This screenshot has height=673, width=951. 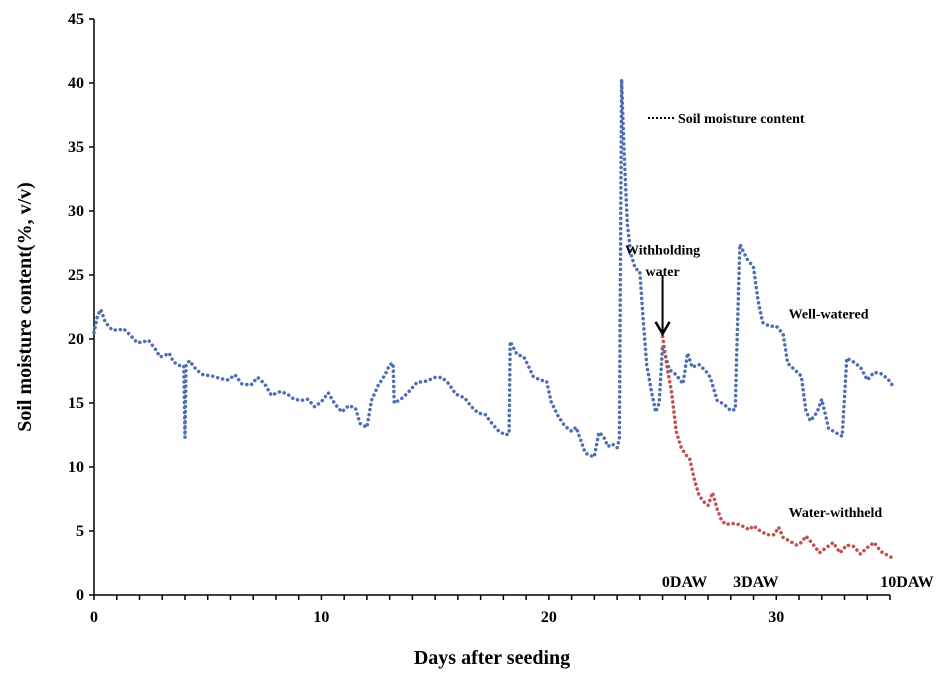 I want to click on annotation-10daw: 10DAW, so click(x=906, y=582).